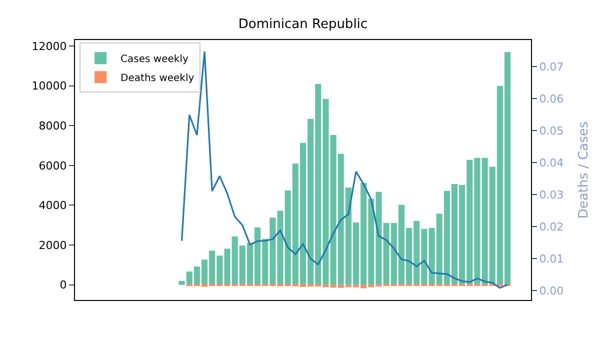  I want to click on y-tick-label: 6000, so click(52, 165).